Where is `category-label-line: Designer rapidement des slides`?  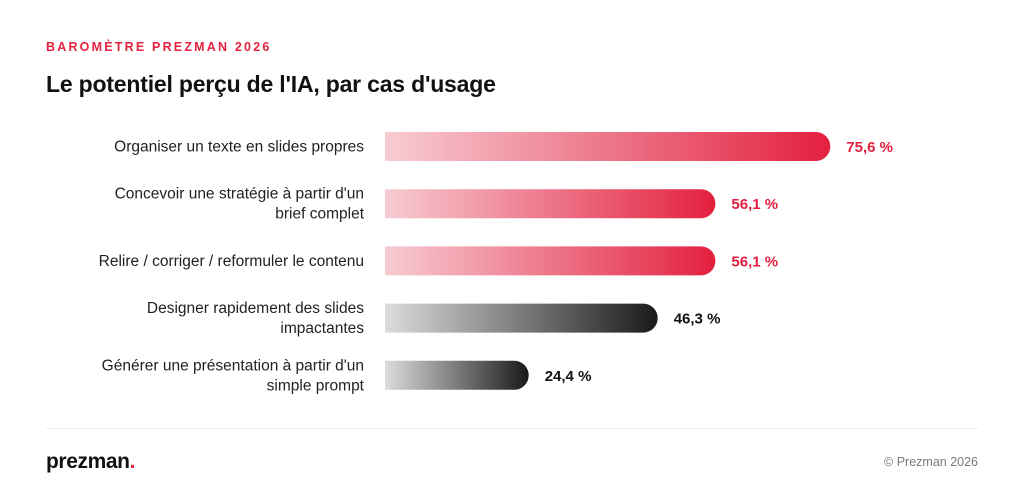 category-label-line: Designer rapidement des slides is located at coordinates (255, 308).